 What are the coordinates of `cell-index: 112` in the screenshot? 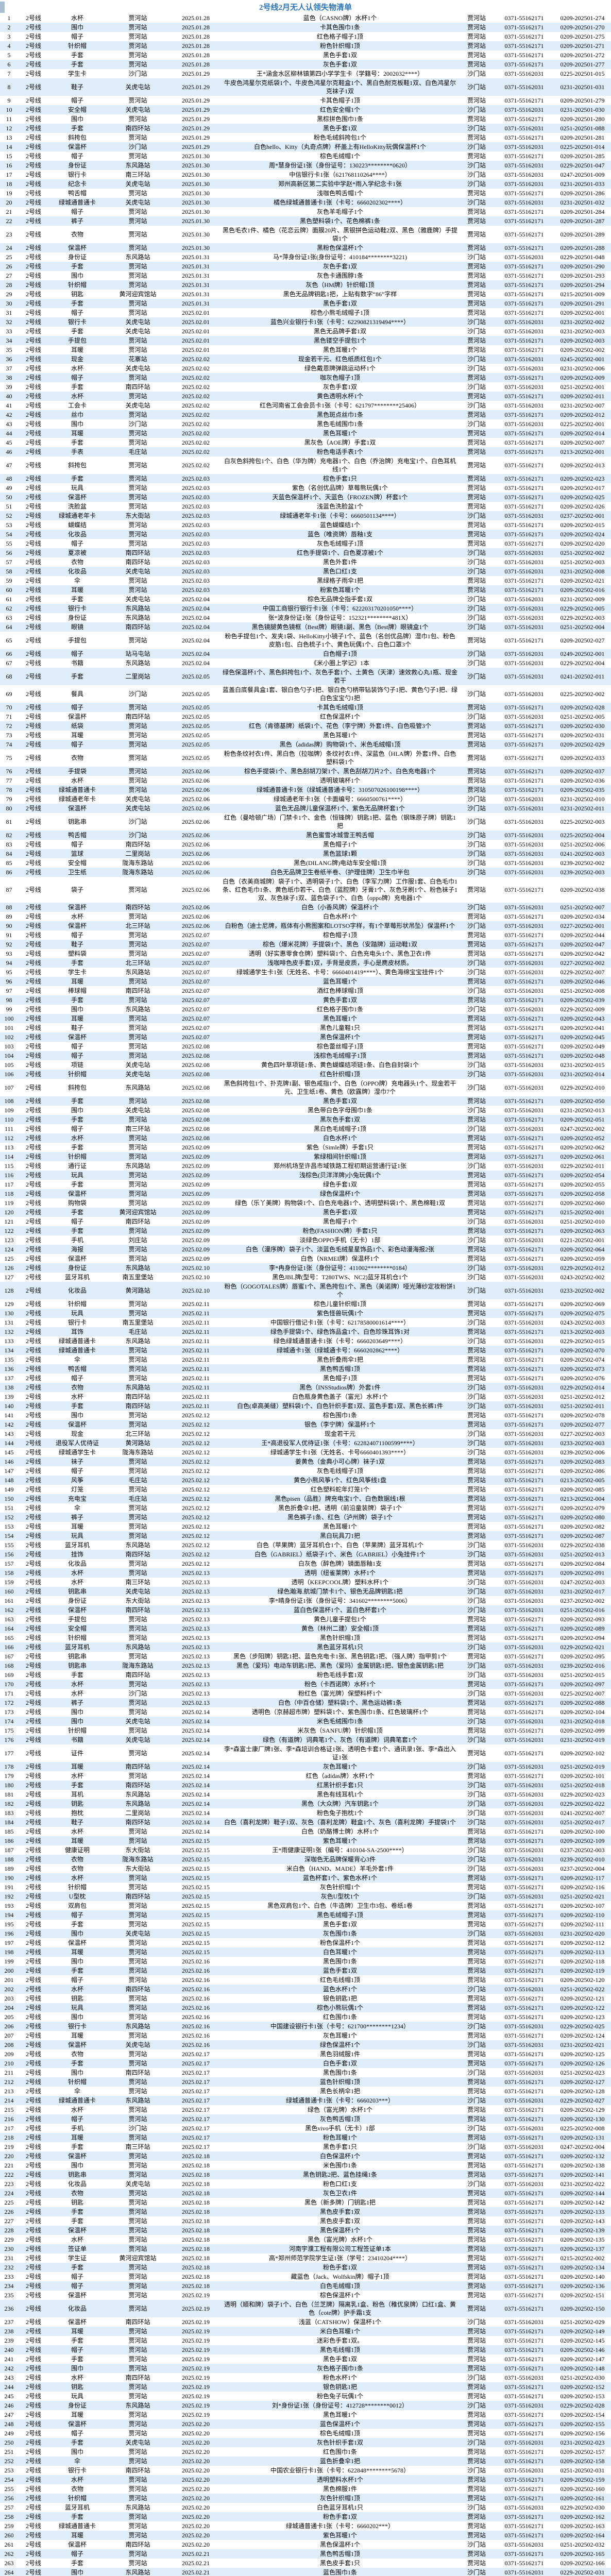 It's located at (9, 1138).